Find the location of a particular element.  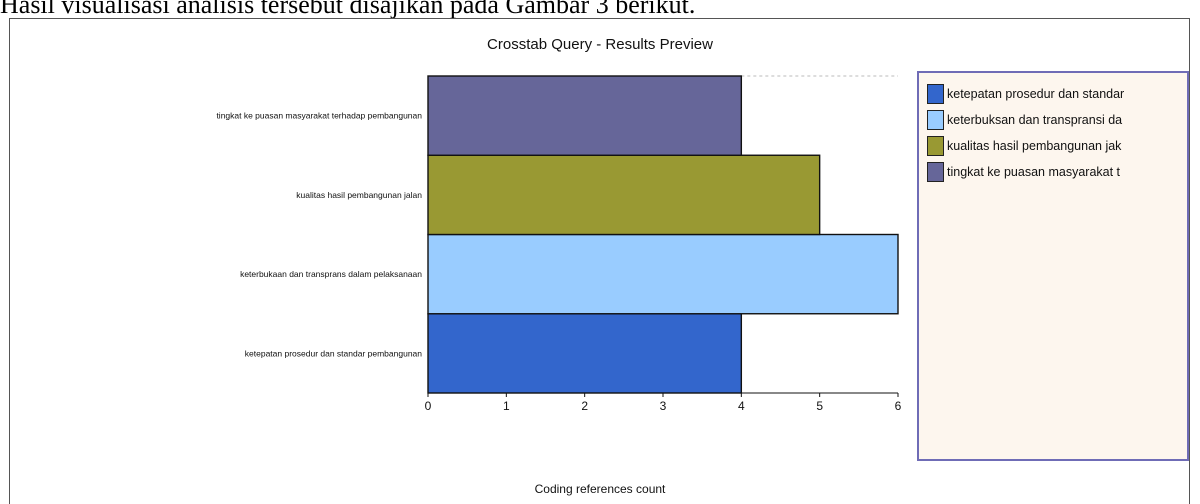

legend-item-3: kualitas hasil pembangunan jak is located at coordinates (1056, 146).